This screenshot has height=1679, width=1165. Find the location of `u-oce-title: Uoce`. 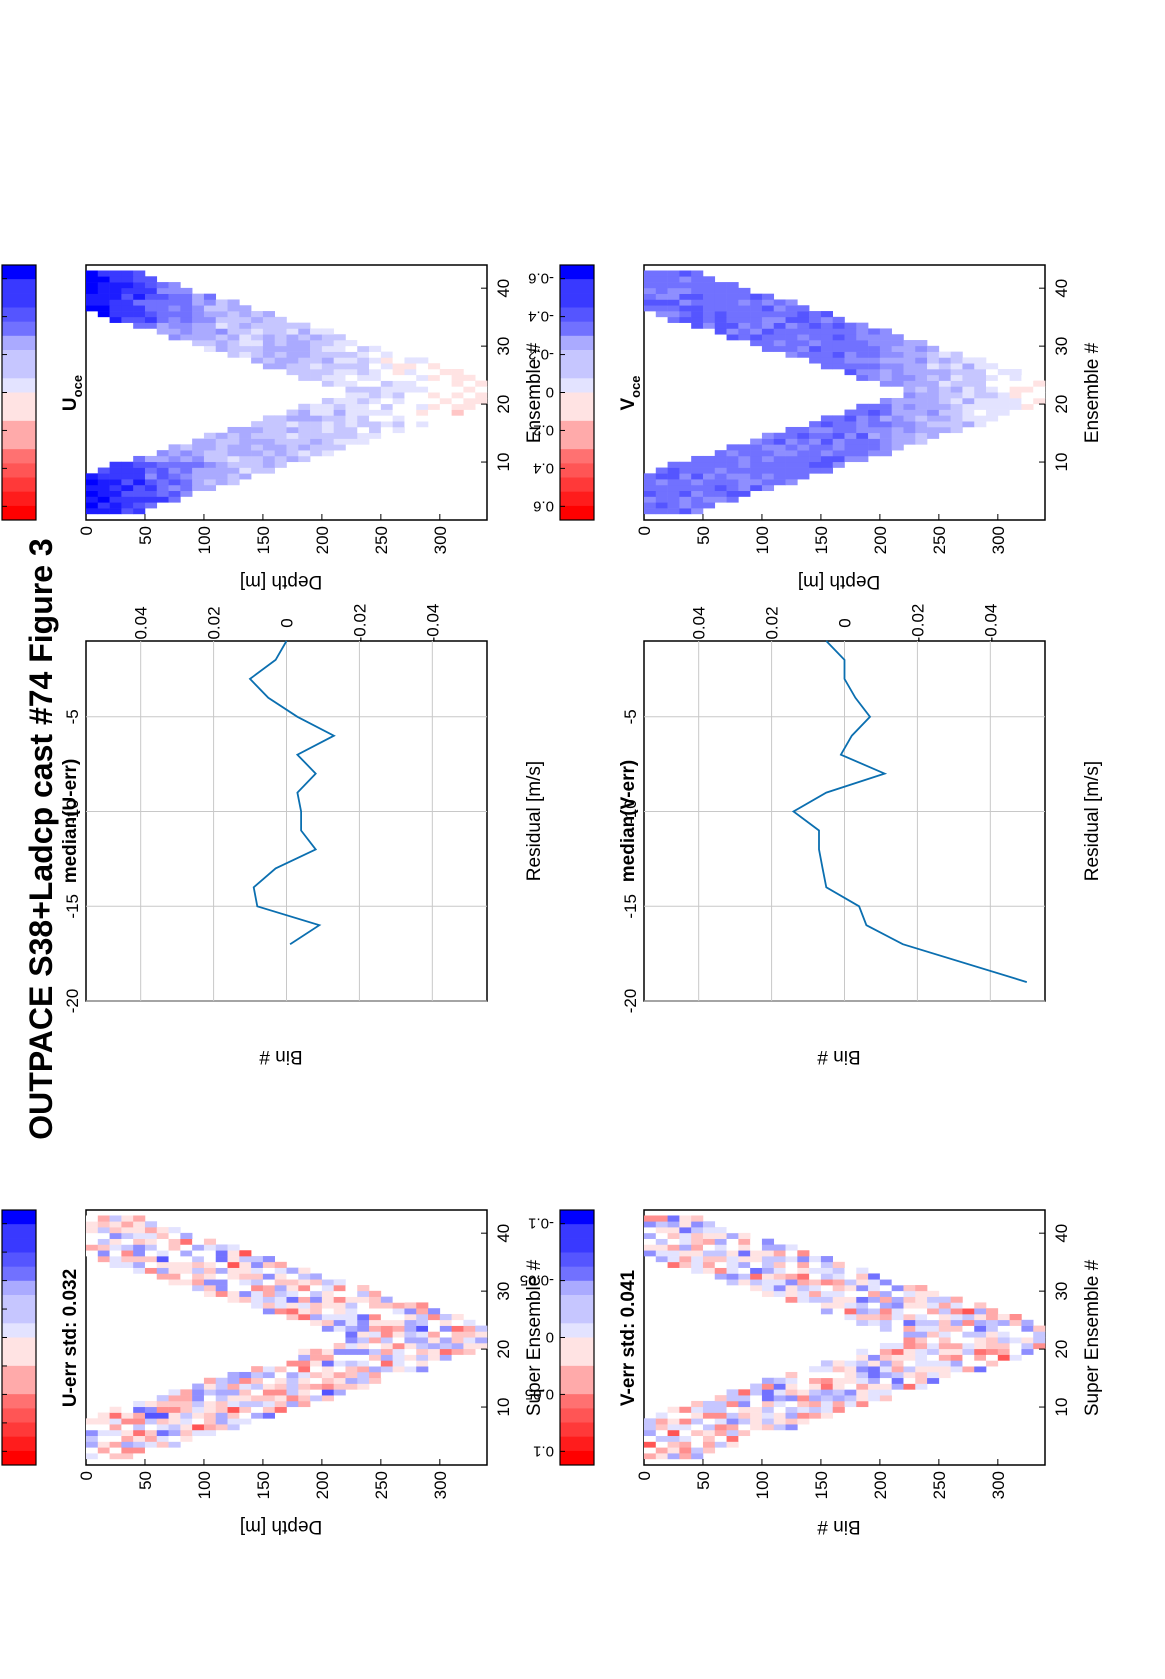

u-oce-title: Uoce is located at coordinates (72, 393).